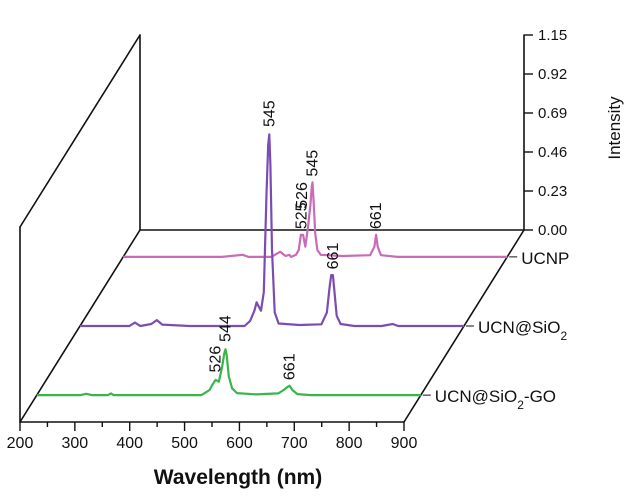 This screenshot has height=496, width=632. What do you see at coordinates (552, 152) in the screenshot?
I see `z-tick-label: 0.46` at bounding box center [552, 152].